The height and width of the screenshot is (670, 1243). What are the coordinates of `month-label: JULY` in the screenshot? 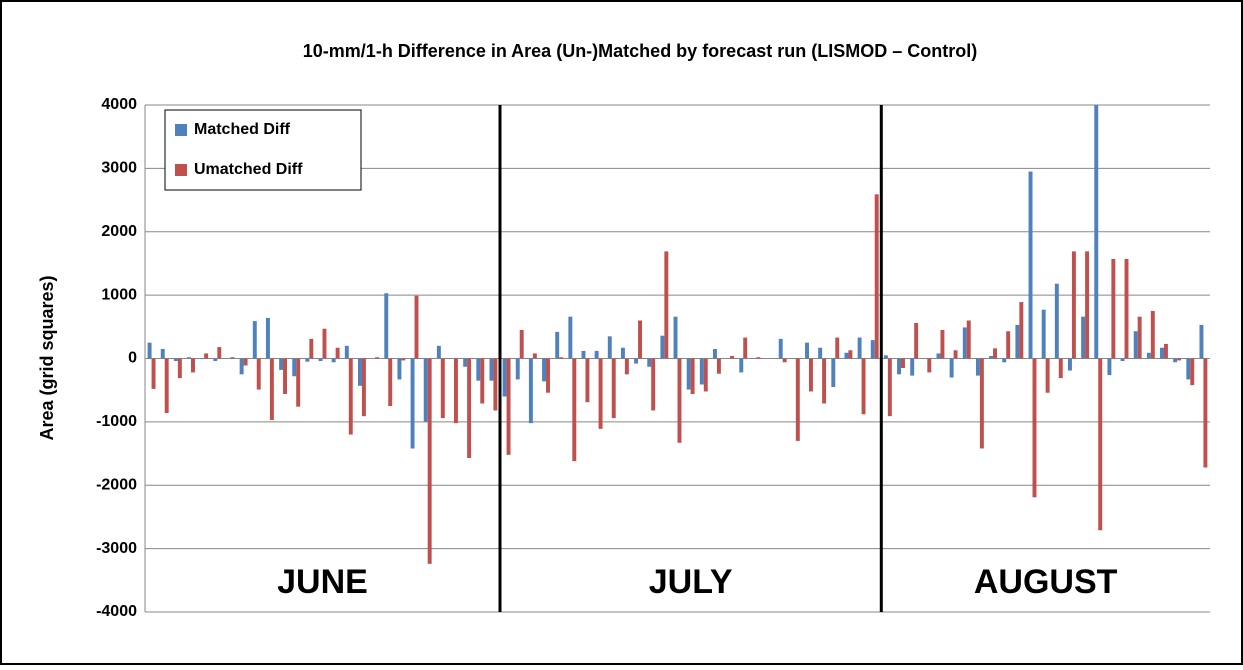 It's located at (691, 582).